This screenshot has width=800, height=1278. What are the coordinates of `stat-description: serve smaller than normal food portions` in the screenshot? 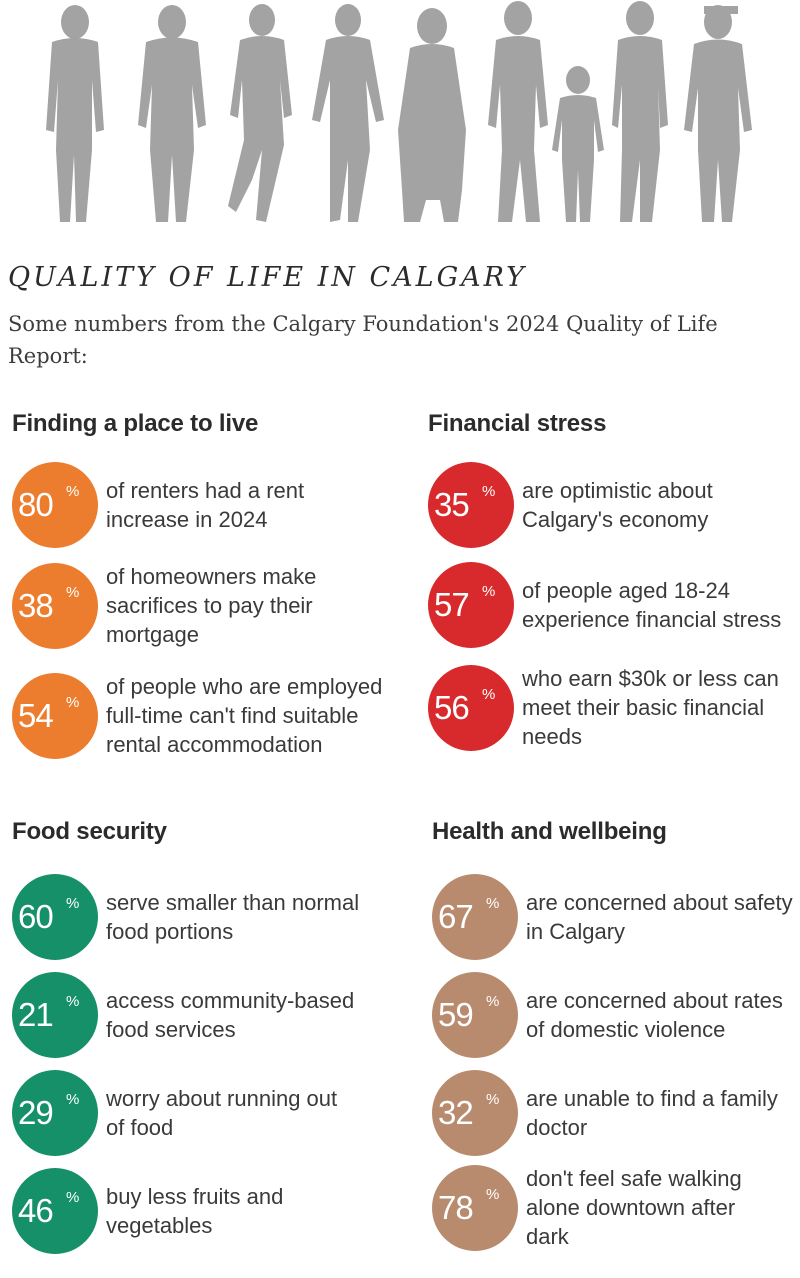 It's located at (233, 917).